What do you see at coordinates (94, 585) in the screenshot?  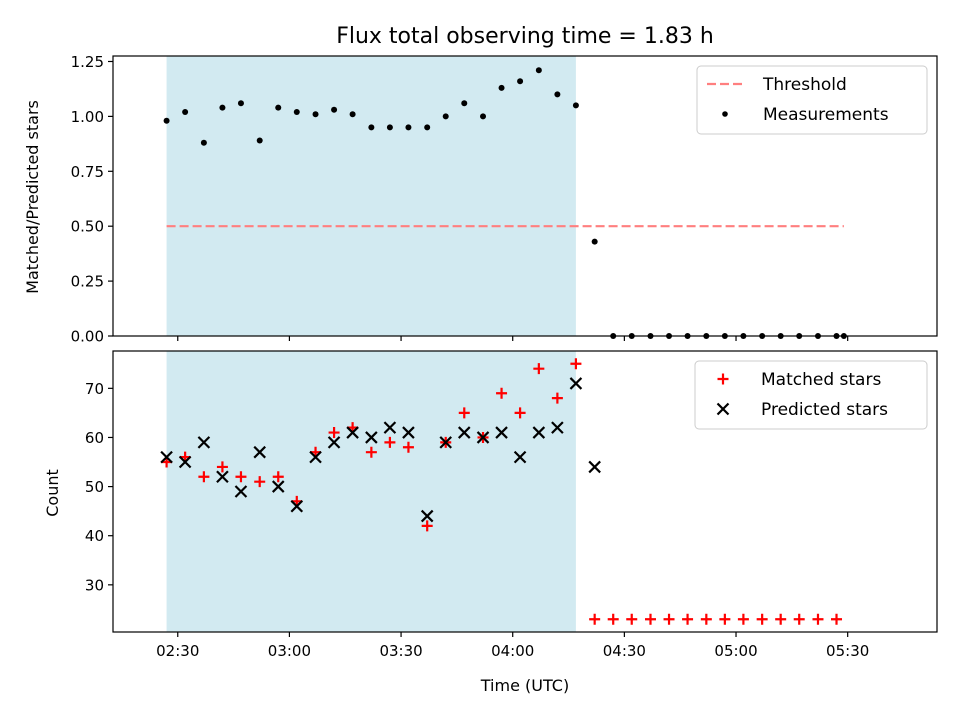 I see `bottom-y-tick-label: 30` at bounding box center [94, 585].